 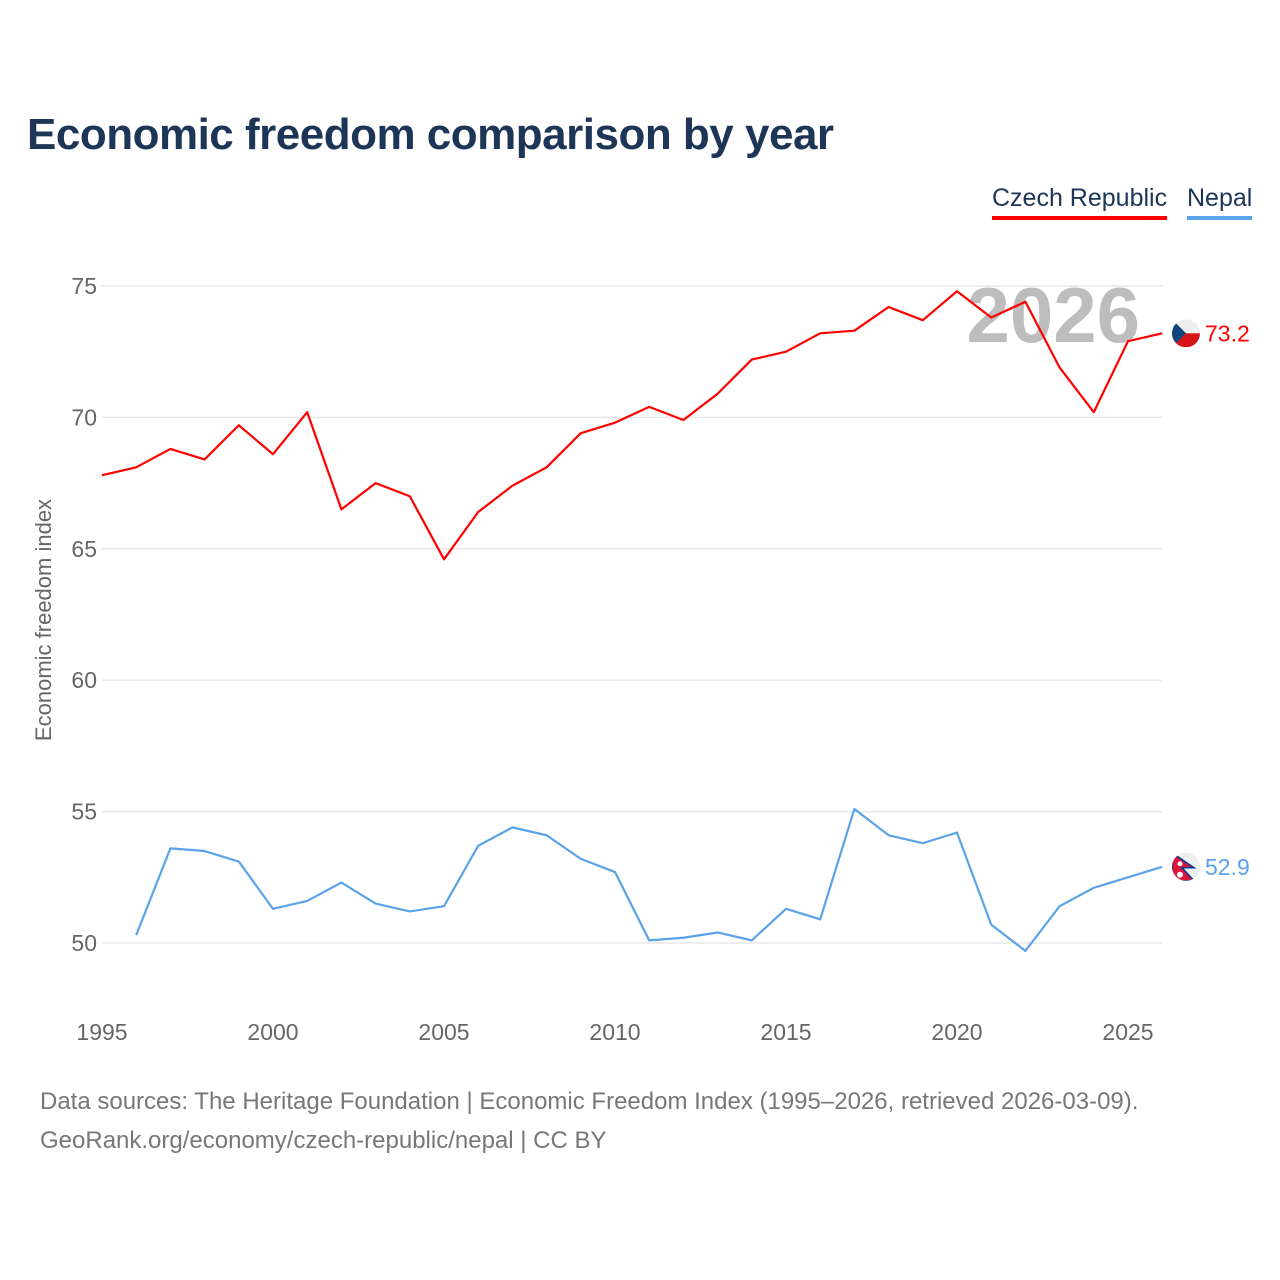 What do you see at coordinates (430, 134) in the screenshot?
I see `chart-title: Economic freedom comparison by year` at bounding box center [430, 134].